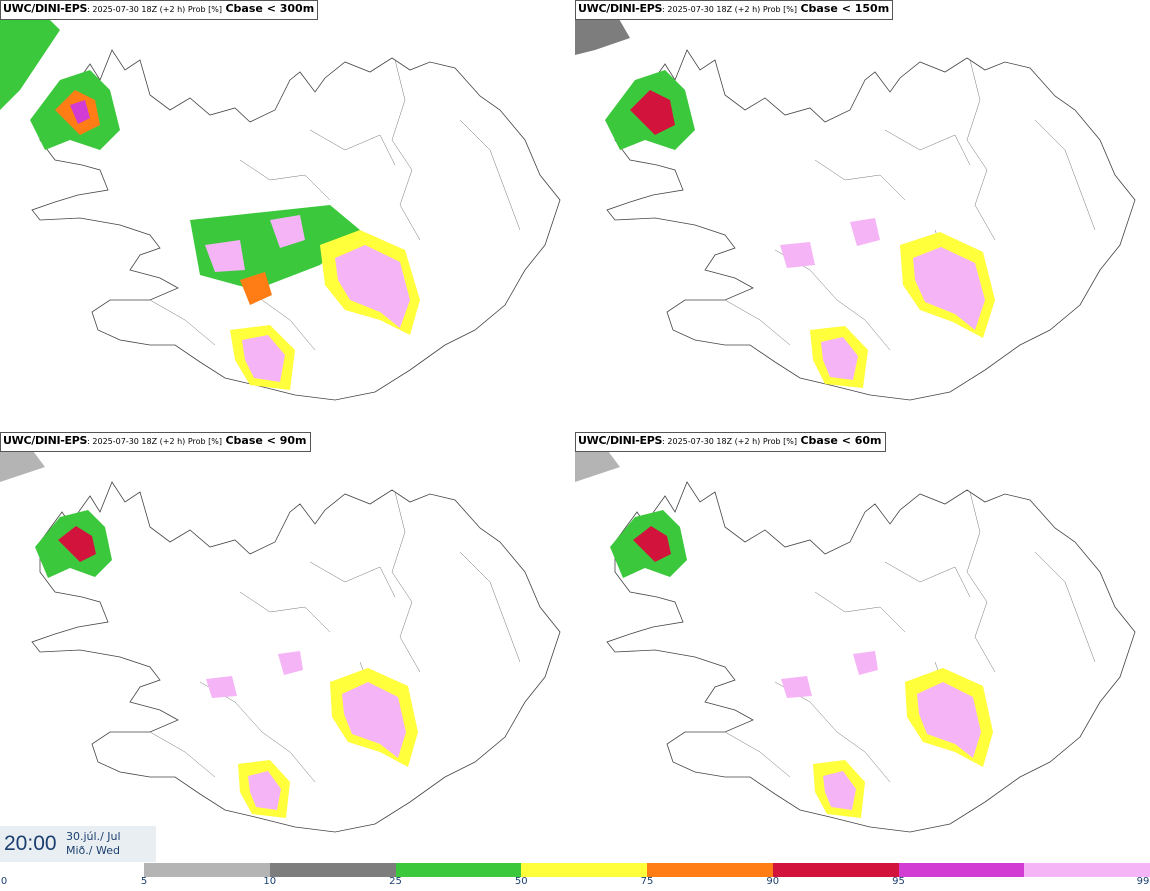  What do you see at coordinates (521, 881) in the screenshot?
I see `colorbar-tick-label: 50` at bounding box center [521, 881].